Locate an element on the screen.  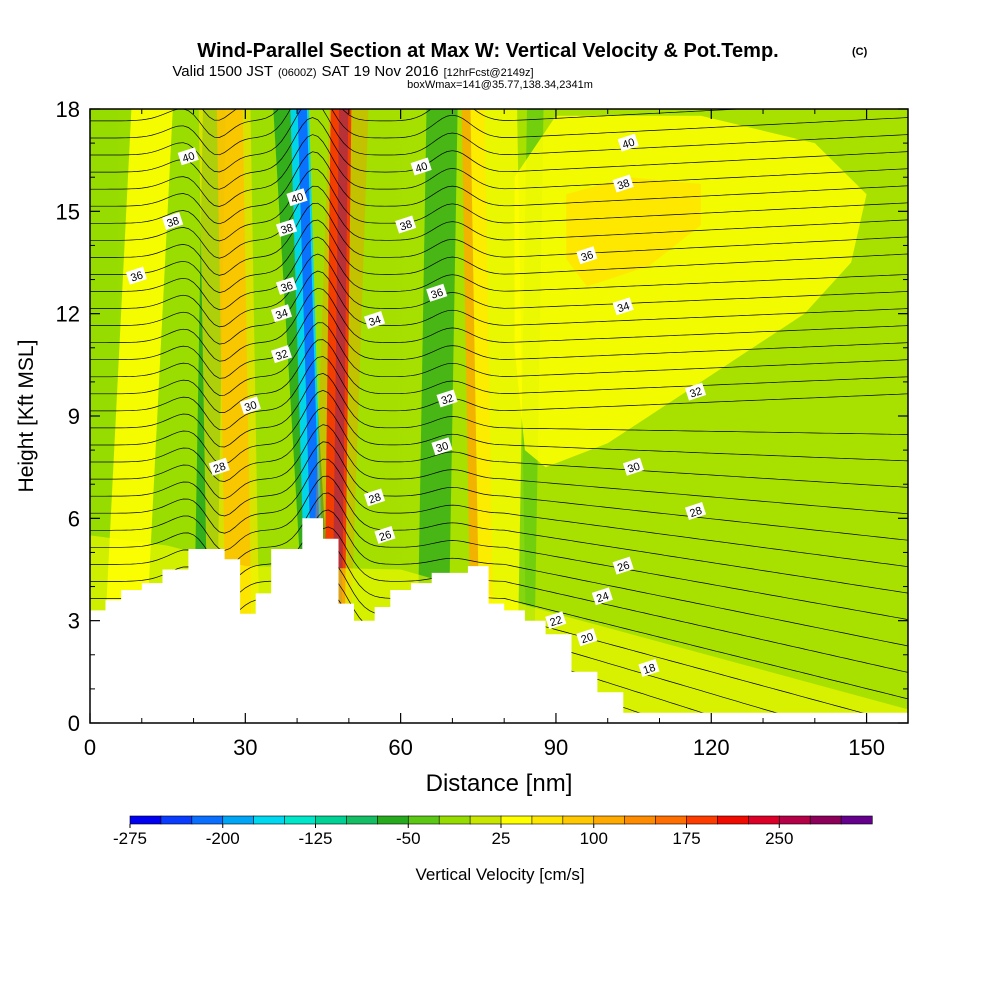
contour-label: 30 is located at coordinates (250, 405).